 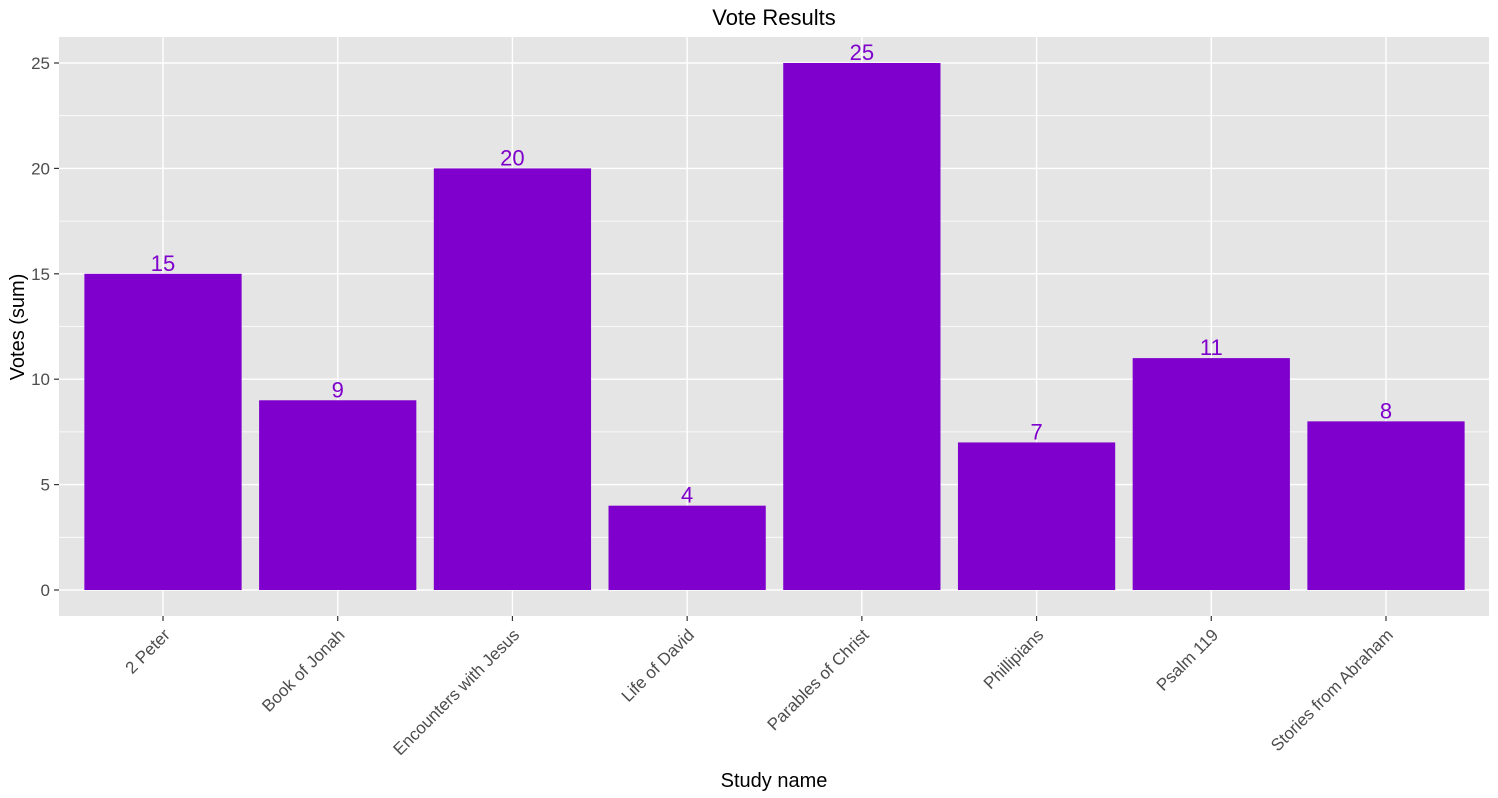 What do you see at coordinates (512, 157) in the screenshot?
I see `bar-value-label: 20` at bounding box center [512, 157].